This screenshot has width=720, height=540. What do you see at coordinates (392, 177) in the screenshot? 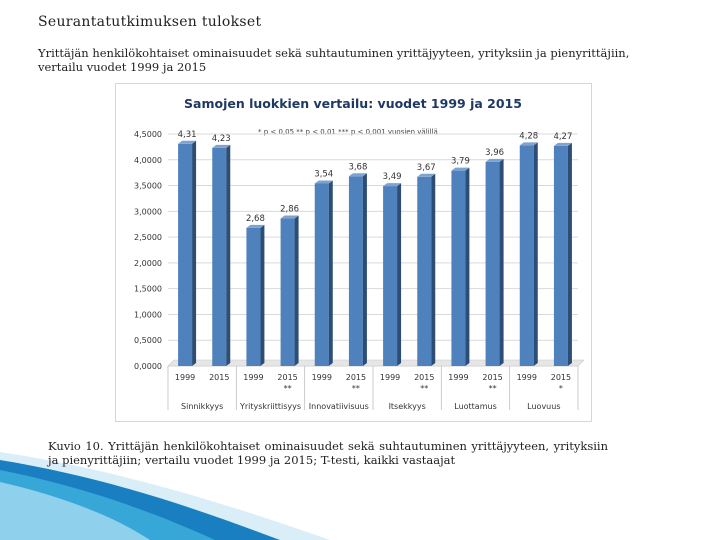
I see `data-label: 3,49` at bounding box center [392, 177].